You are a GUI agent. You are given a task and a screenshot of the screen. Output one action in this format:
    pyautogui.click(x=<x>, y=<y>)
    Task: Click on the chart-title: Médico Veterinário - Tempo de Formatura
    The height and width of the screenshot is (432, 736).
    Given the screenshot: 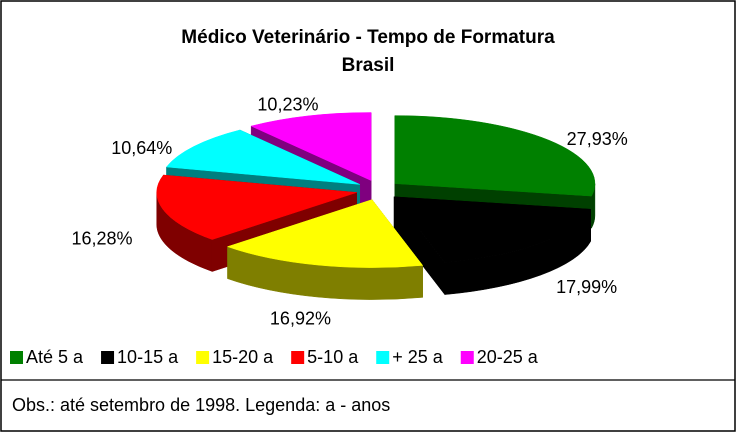 What is the action you would take?
    pyautogui.click(x=368, y=37)
    